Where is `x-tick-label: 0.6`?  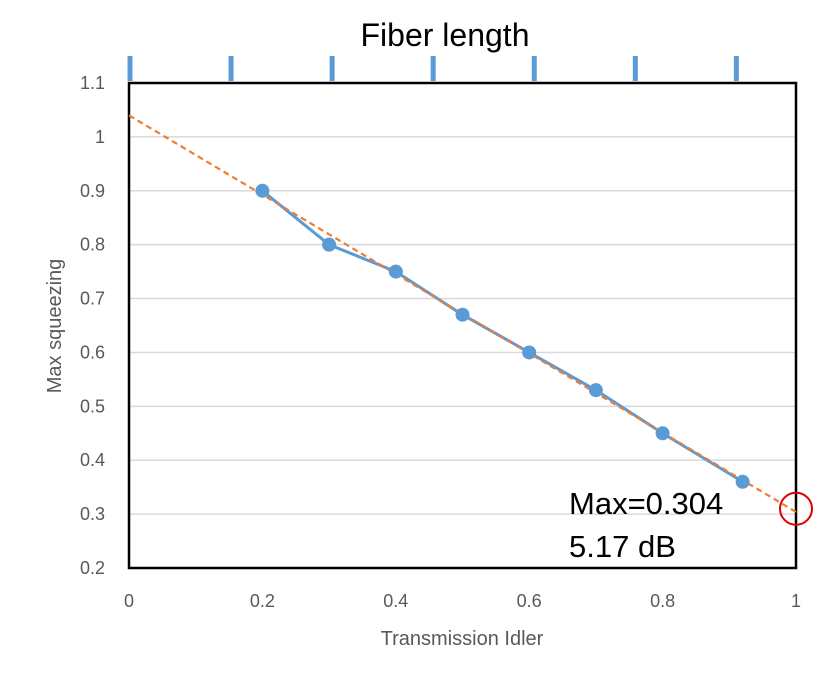
x-tick-label: 0.6 is located at coordinates (529, 601).